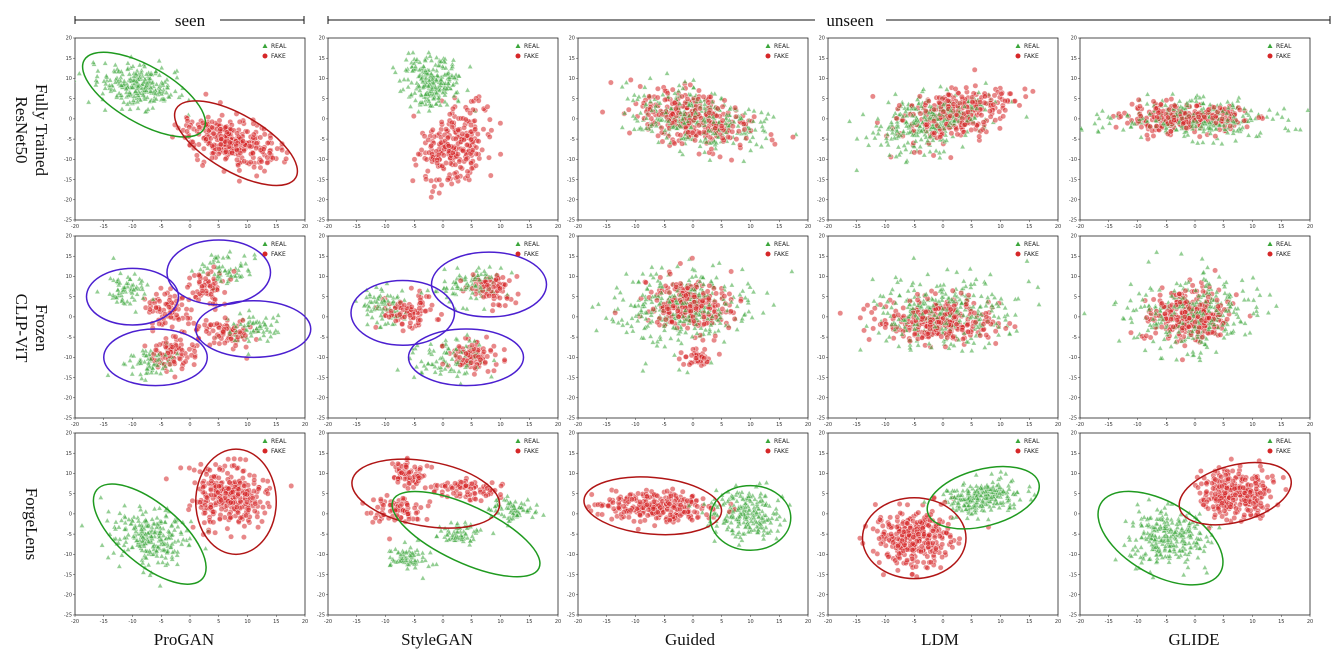 The width and height of the screenshot is (1337, 664). I want to click on x-tick-label: -5, so click(914, 227).